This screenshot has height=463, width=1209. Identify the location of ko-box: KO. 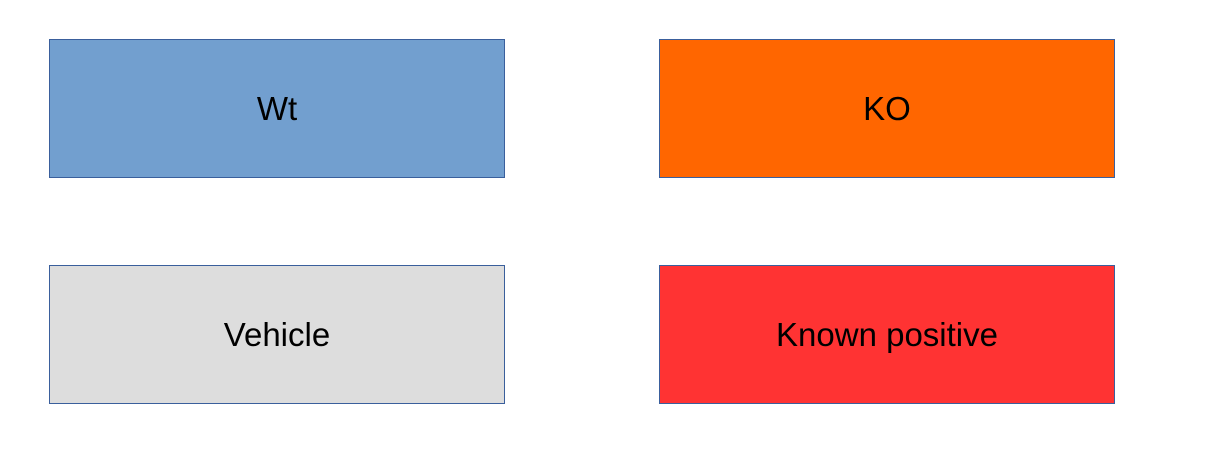
(887, 108).